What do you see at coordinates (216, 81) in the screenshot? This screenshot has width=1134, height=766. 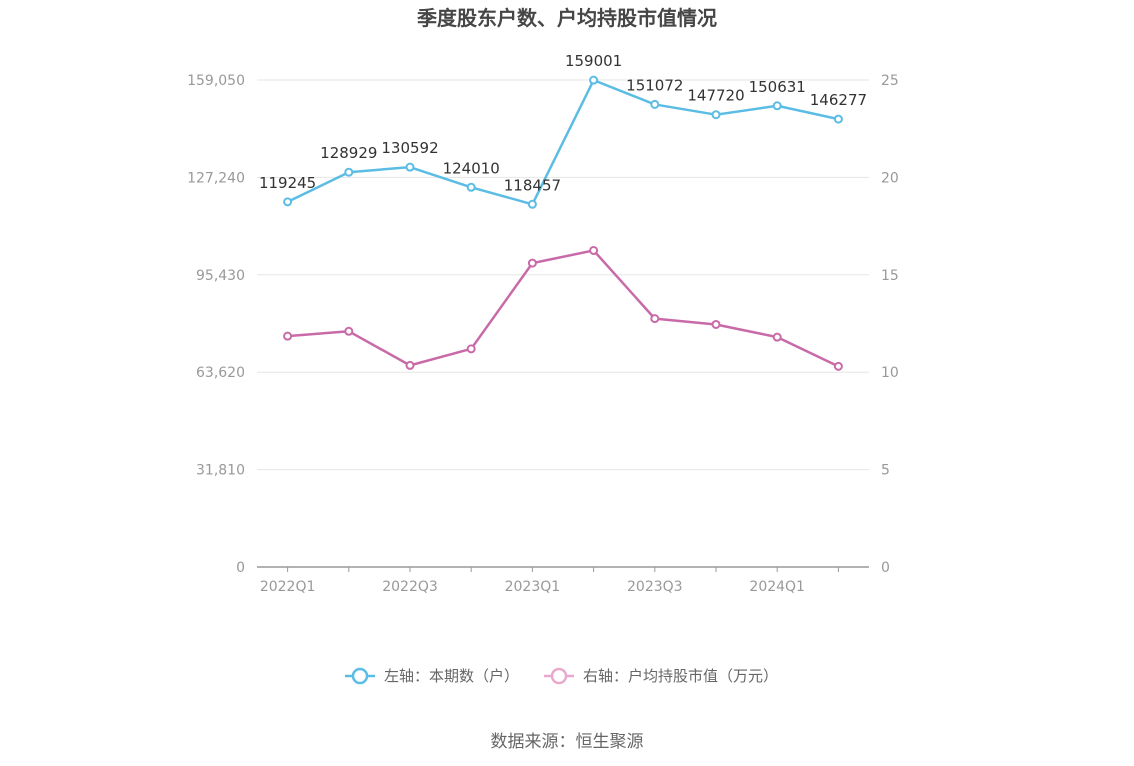 I see `left-tick-label: 159,050` at bounding box center [216, 81].